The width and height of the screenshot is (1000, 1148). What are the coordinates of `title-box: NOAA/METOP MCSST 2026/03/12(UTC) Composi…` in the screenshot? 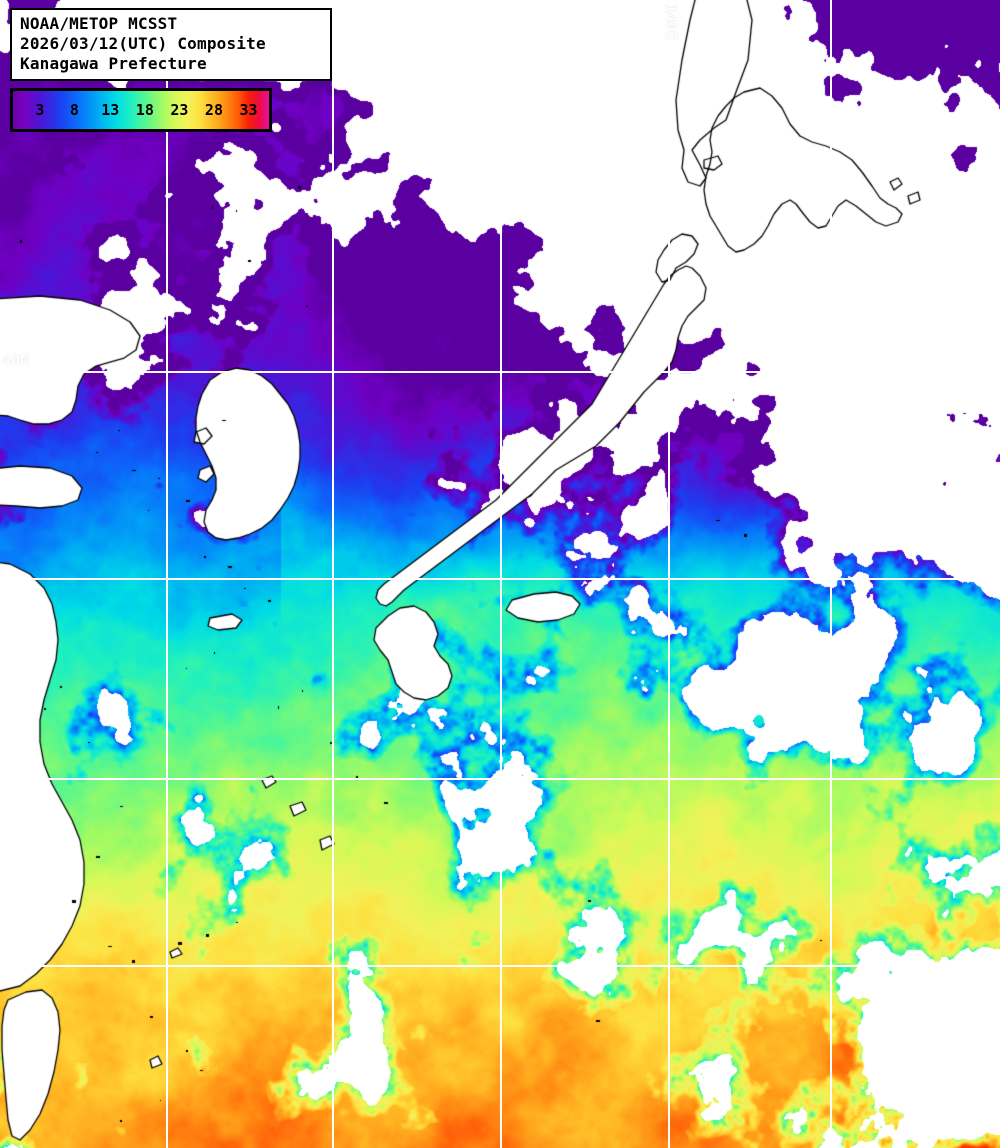 It's located at (171, 44).